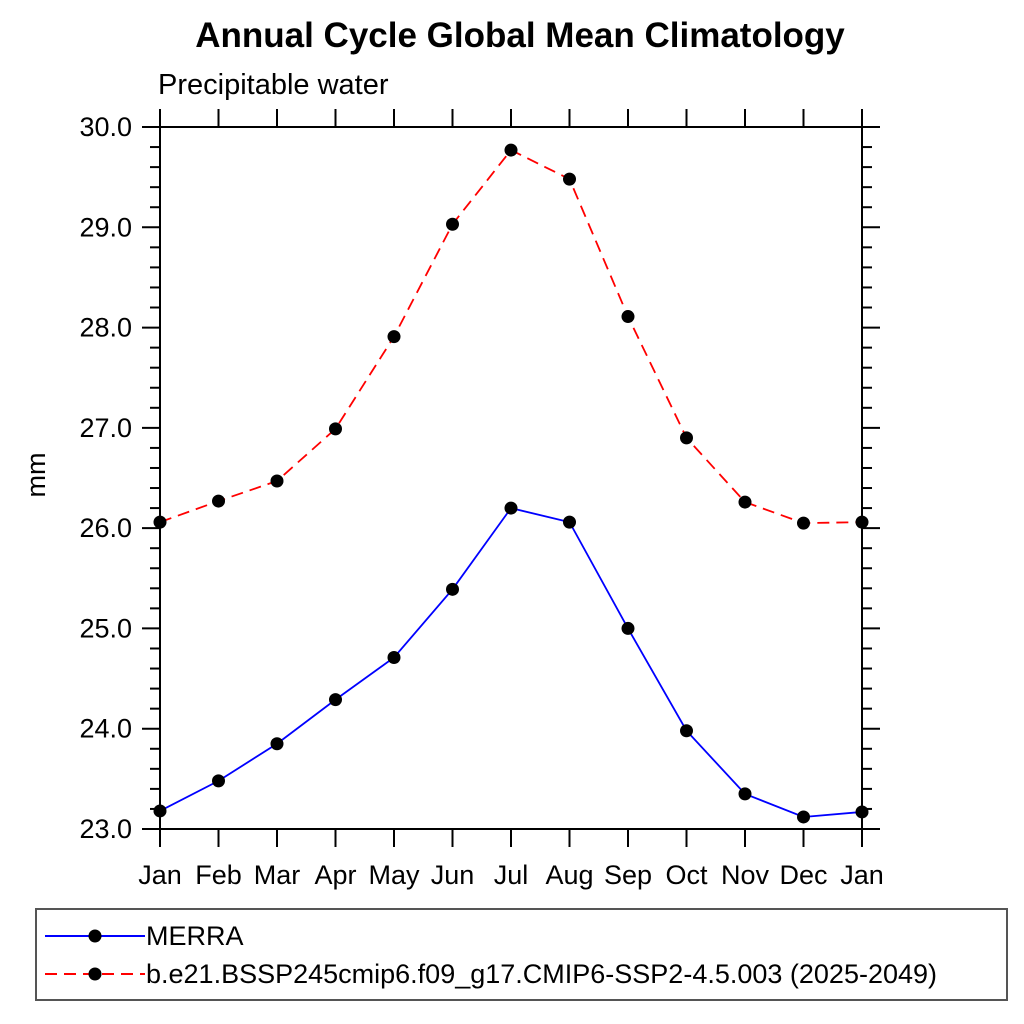  What do you see at coordinates (277, 875) in the screenshot?
I see `x-tick-label: Mar` at bounding box center [277, 875].